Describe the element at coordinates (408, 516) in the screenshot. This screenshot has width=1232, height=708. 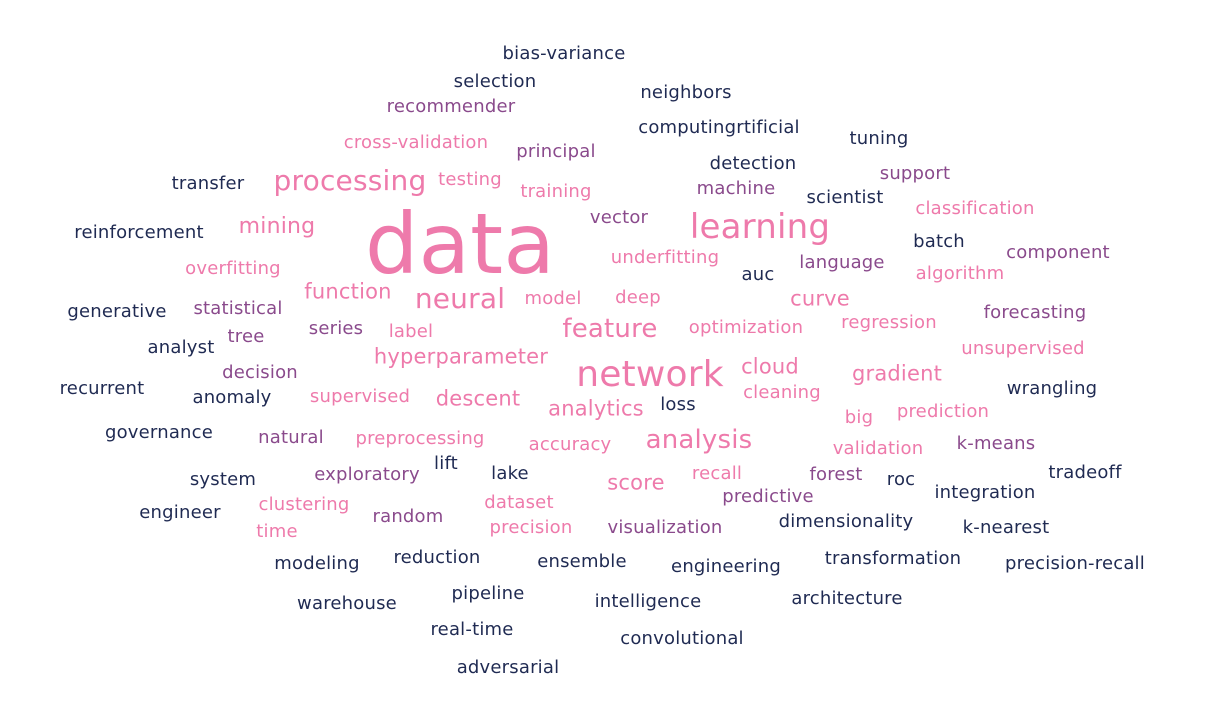
I see `word-random: random` at that location.